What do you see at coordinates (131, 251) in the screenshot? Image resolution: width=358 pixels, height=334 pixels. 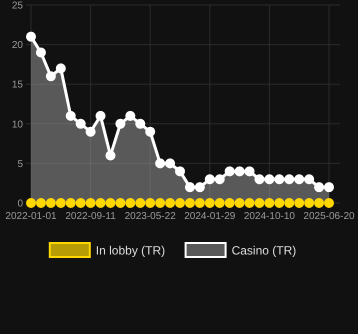 I see `legend-label: In lobby (TR)` at bounding box center [131, 251].